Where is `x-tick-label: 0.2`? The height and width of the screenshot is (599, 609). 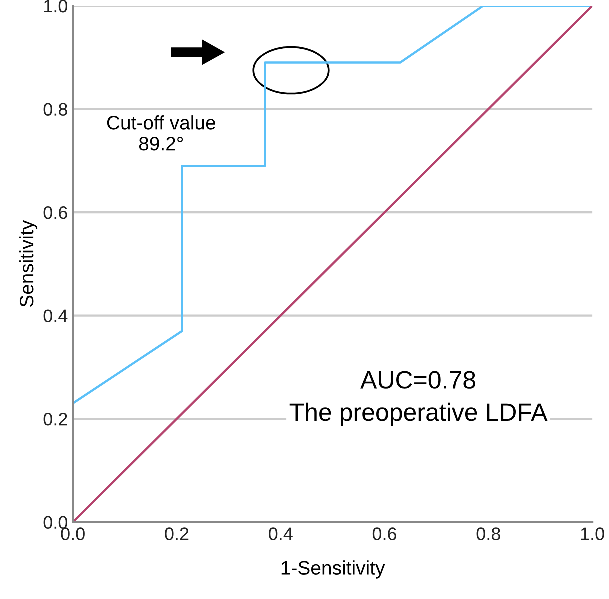
x-tick-label: 0.2 is located at coordinates (177, 534).